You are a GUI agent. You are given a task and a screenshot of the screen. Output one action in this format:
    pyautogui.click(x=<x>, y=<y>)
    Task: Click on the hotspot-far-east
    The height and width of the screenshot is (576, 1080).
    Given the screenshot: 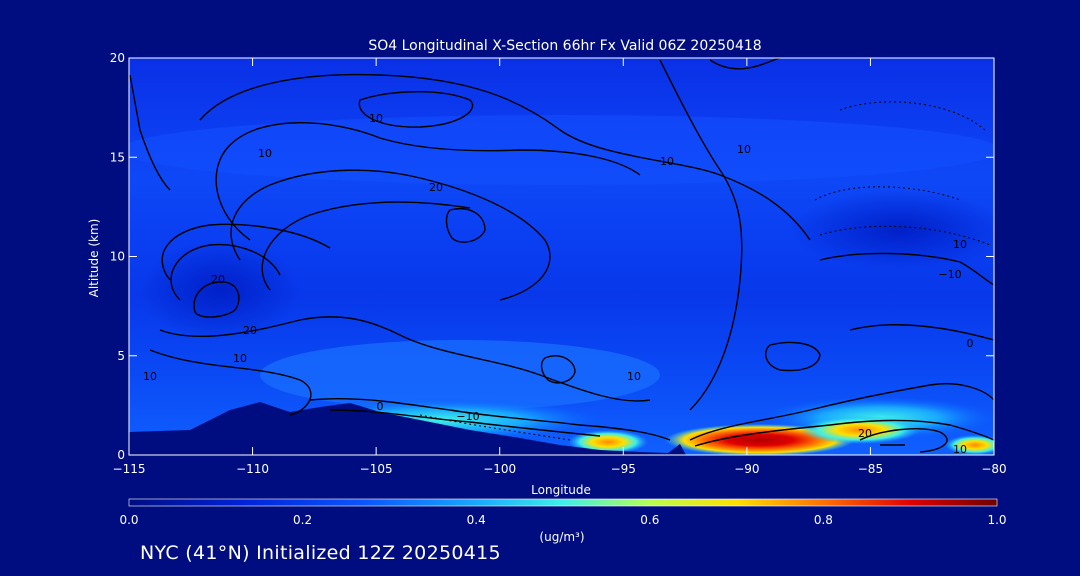 What is the action you would take?
    pyautogui.click(x=969, y=445)
    